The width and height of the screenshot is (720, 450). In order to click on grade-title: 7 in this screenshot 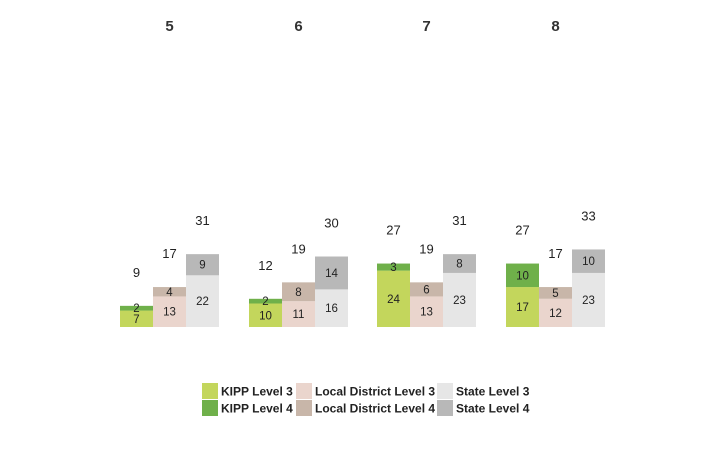, I will do `click(426, 26)`.